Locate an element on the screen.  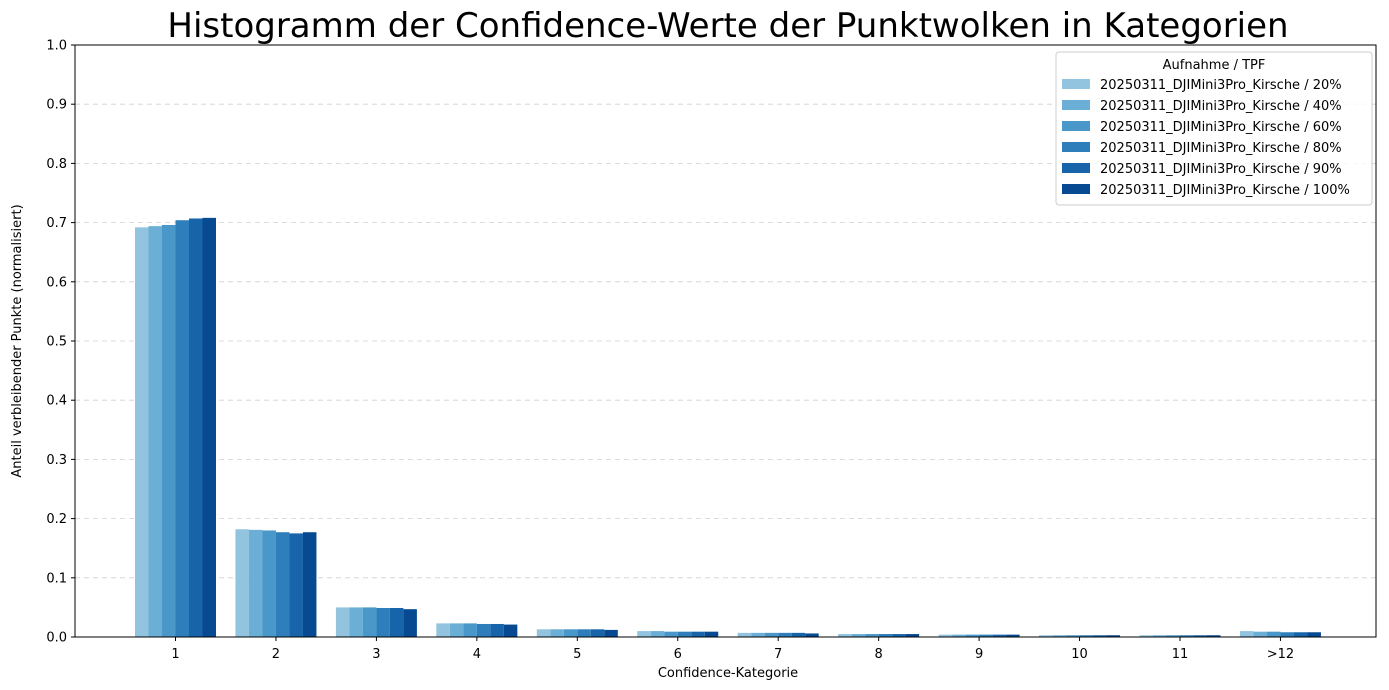
x-tick-label: 4 is located at coordinates (477, 654).